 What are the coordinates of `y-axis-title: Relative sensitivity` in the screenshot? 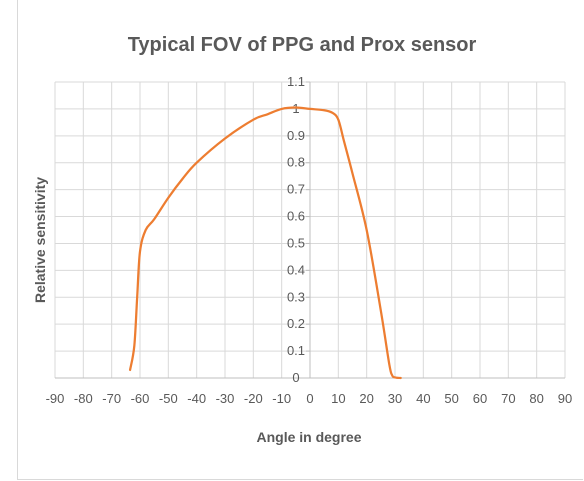 It's located at (40, 240).